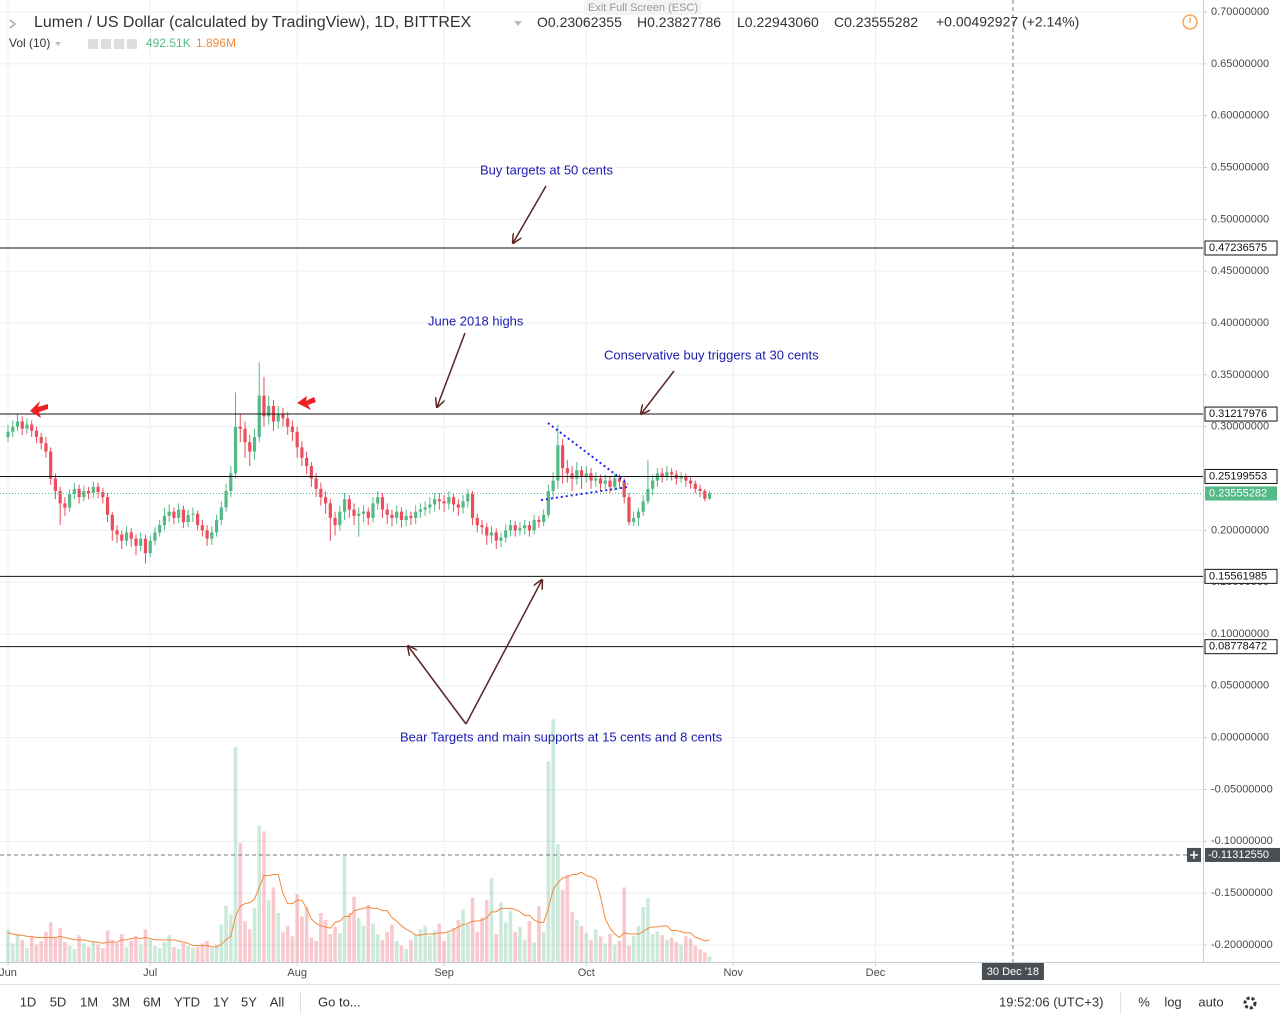 This screenshot has height=1024, width=1280. Describe the element at coordinates (642, 22) in the screenshot. I see `ohlc-label: H` at that location.